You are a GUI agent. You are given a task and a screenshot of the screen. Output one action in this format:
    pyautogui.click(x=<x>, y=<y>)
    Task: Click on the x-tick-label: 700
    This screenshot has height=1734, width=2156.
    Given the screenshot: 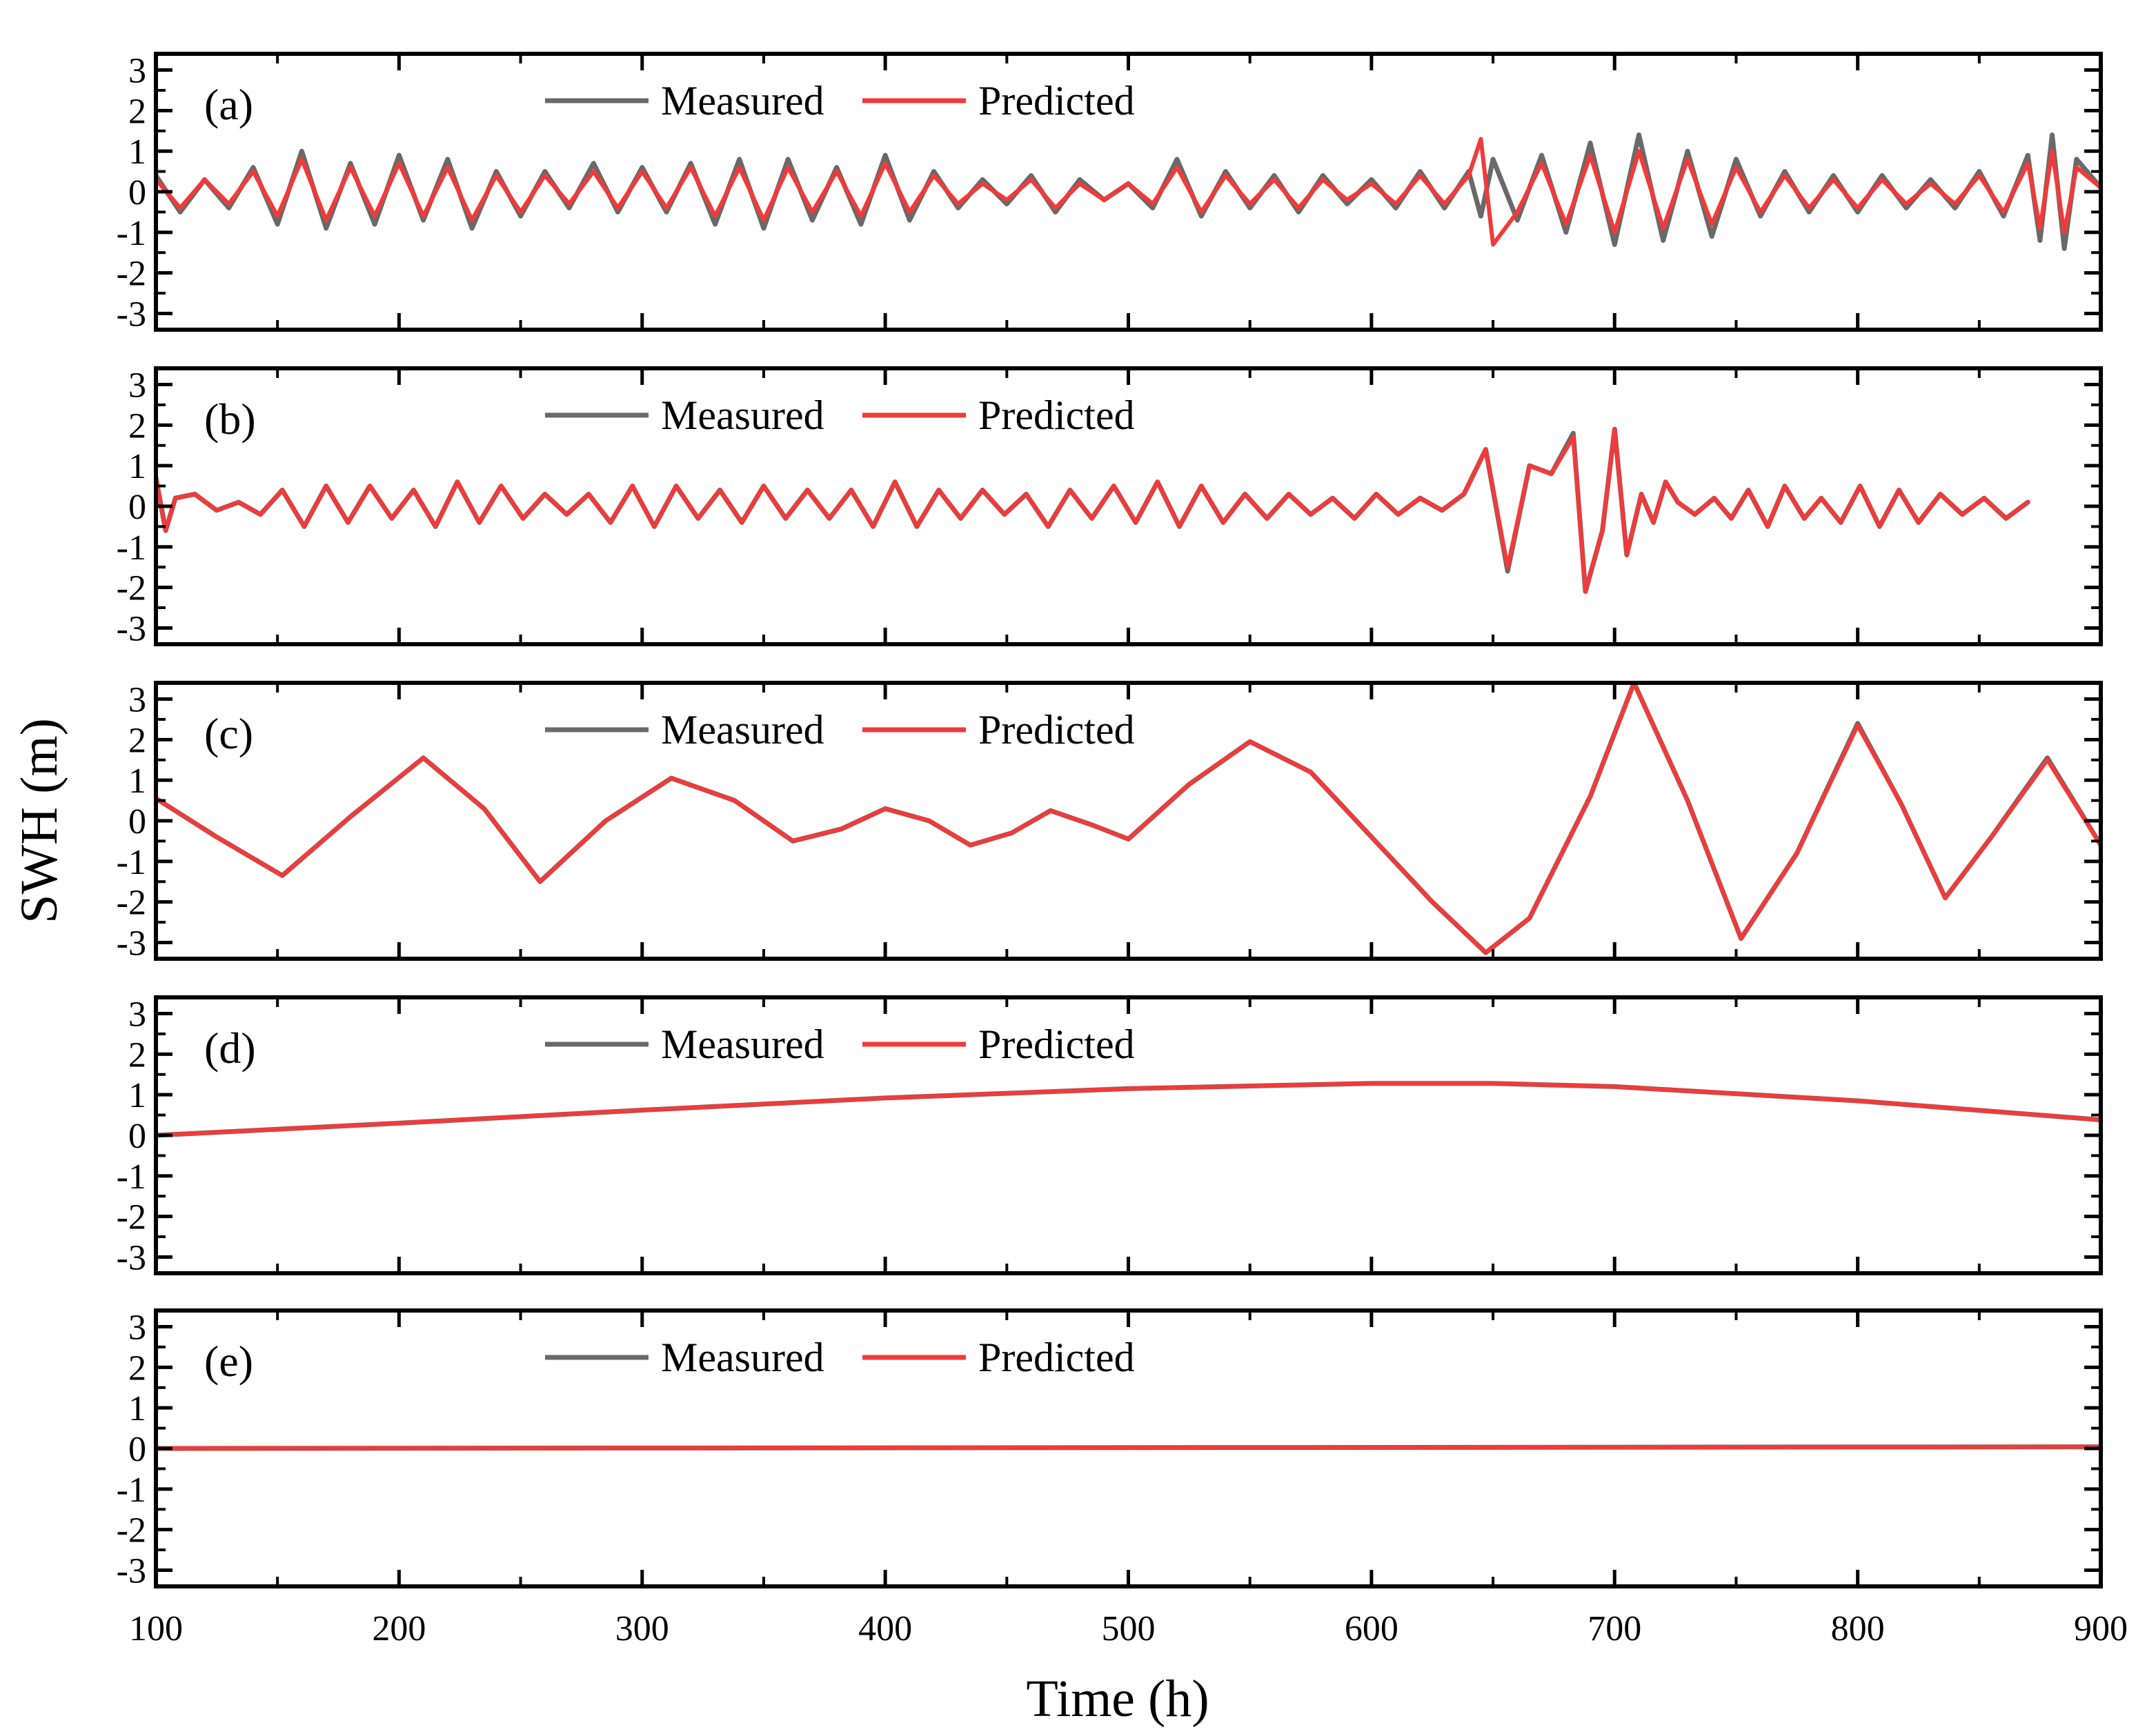 What is the action you would take?
    pyautogui.click(x=1615, y=1628)
    